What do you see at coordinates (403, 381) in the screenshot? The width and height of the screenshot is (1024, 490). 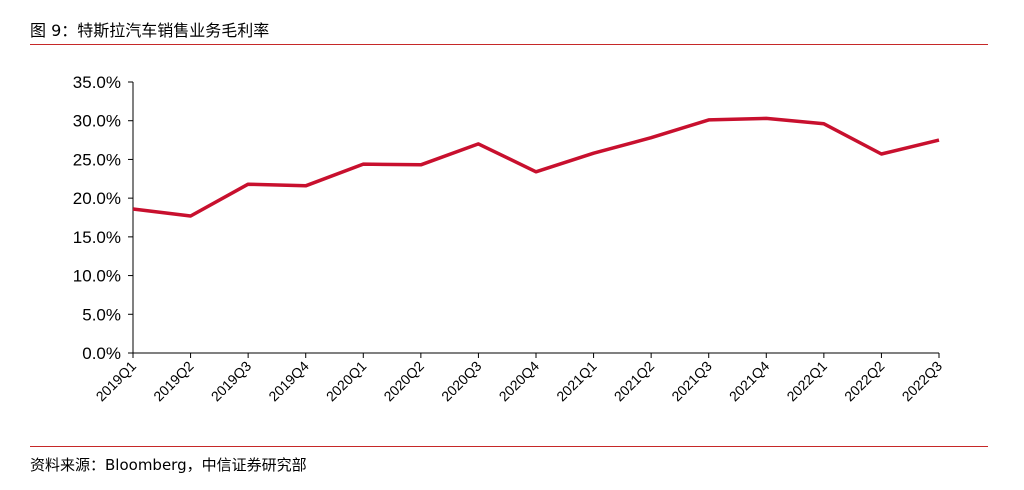 I see `x-tick-label: 2020Q2` at bounding box center [403, 381].